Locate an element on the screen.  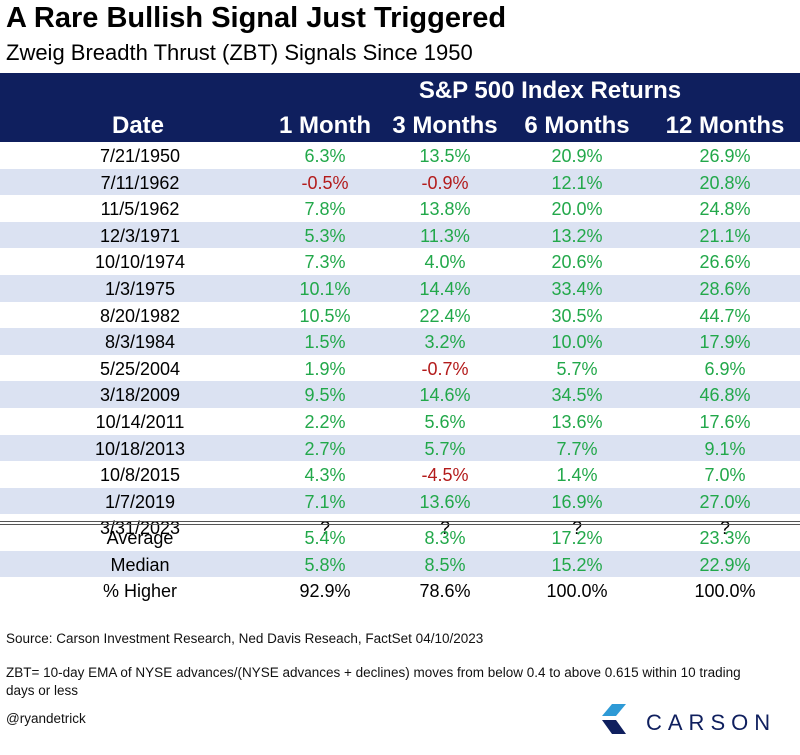
row-return-value: 10.0% is located at coordinates (577, 342).